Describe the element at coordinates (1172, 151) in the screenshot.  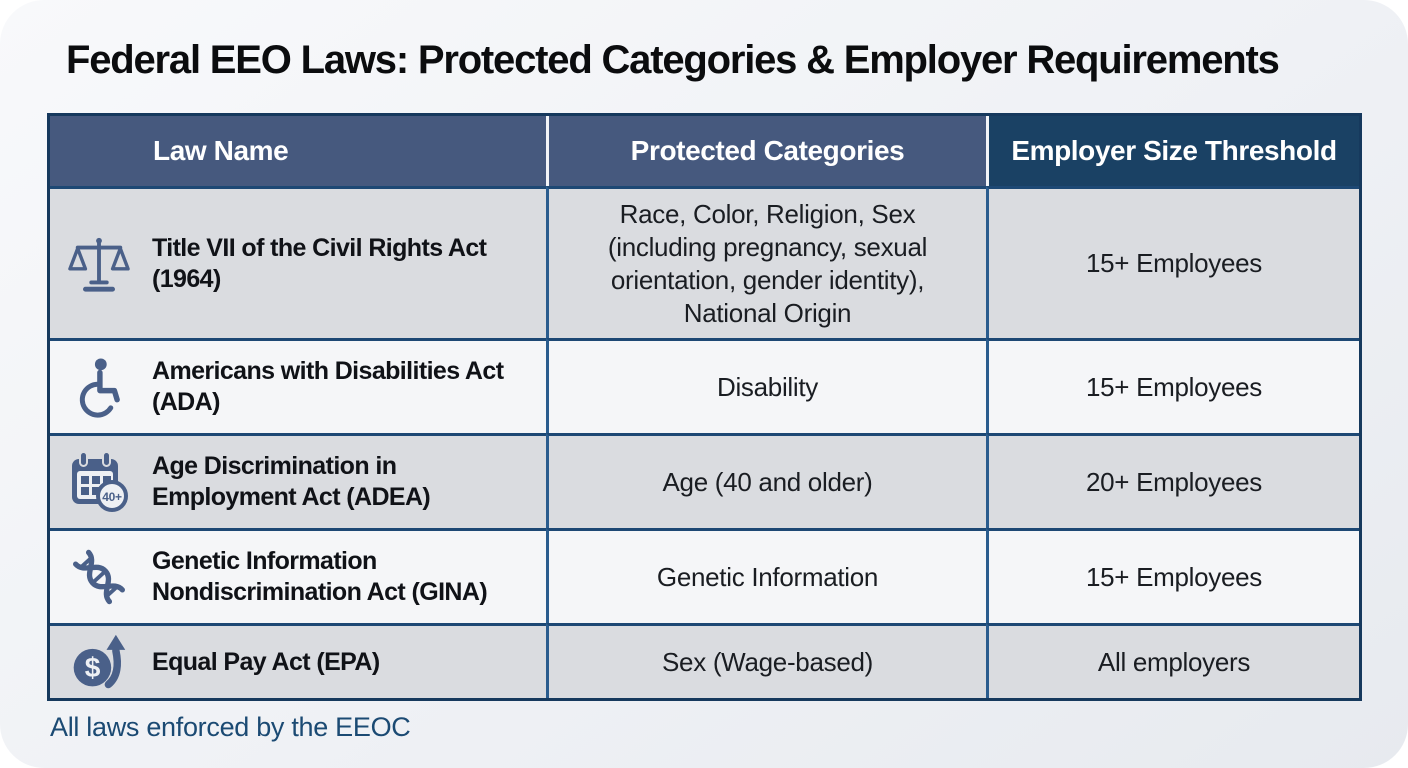
I see `column-header-employer-size-threshold: Employer Size Threshold` at that location.